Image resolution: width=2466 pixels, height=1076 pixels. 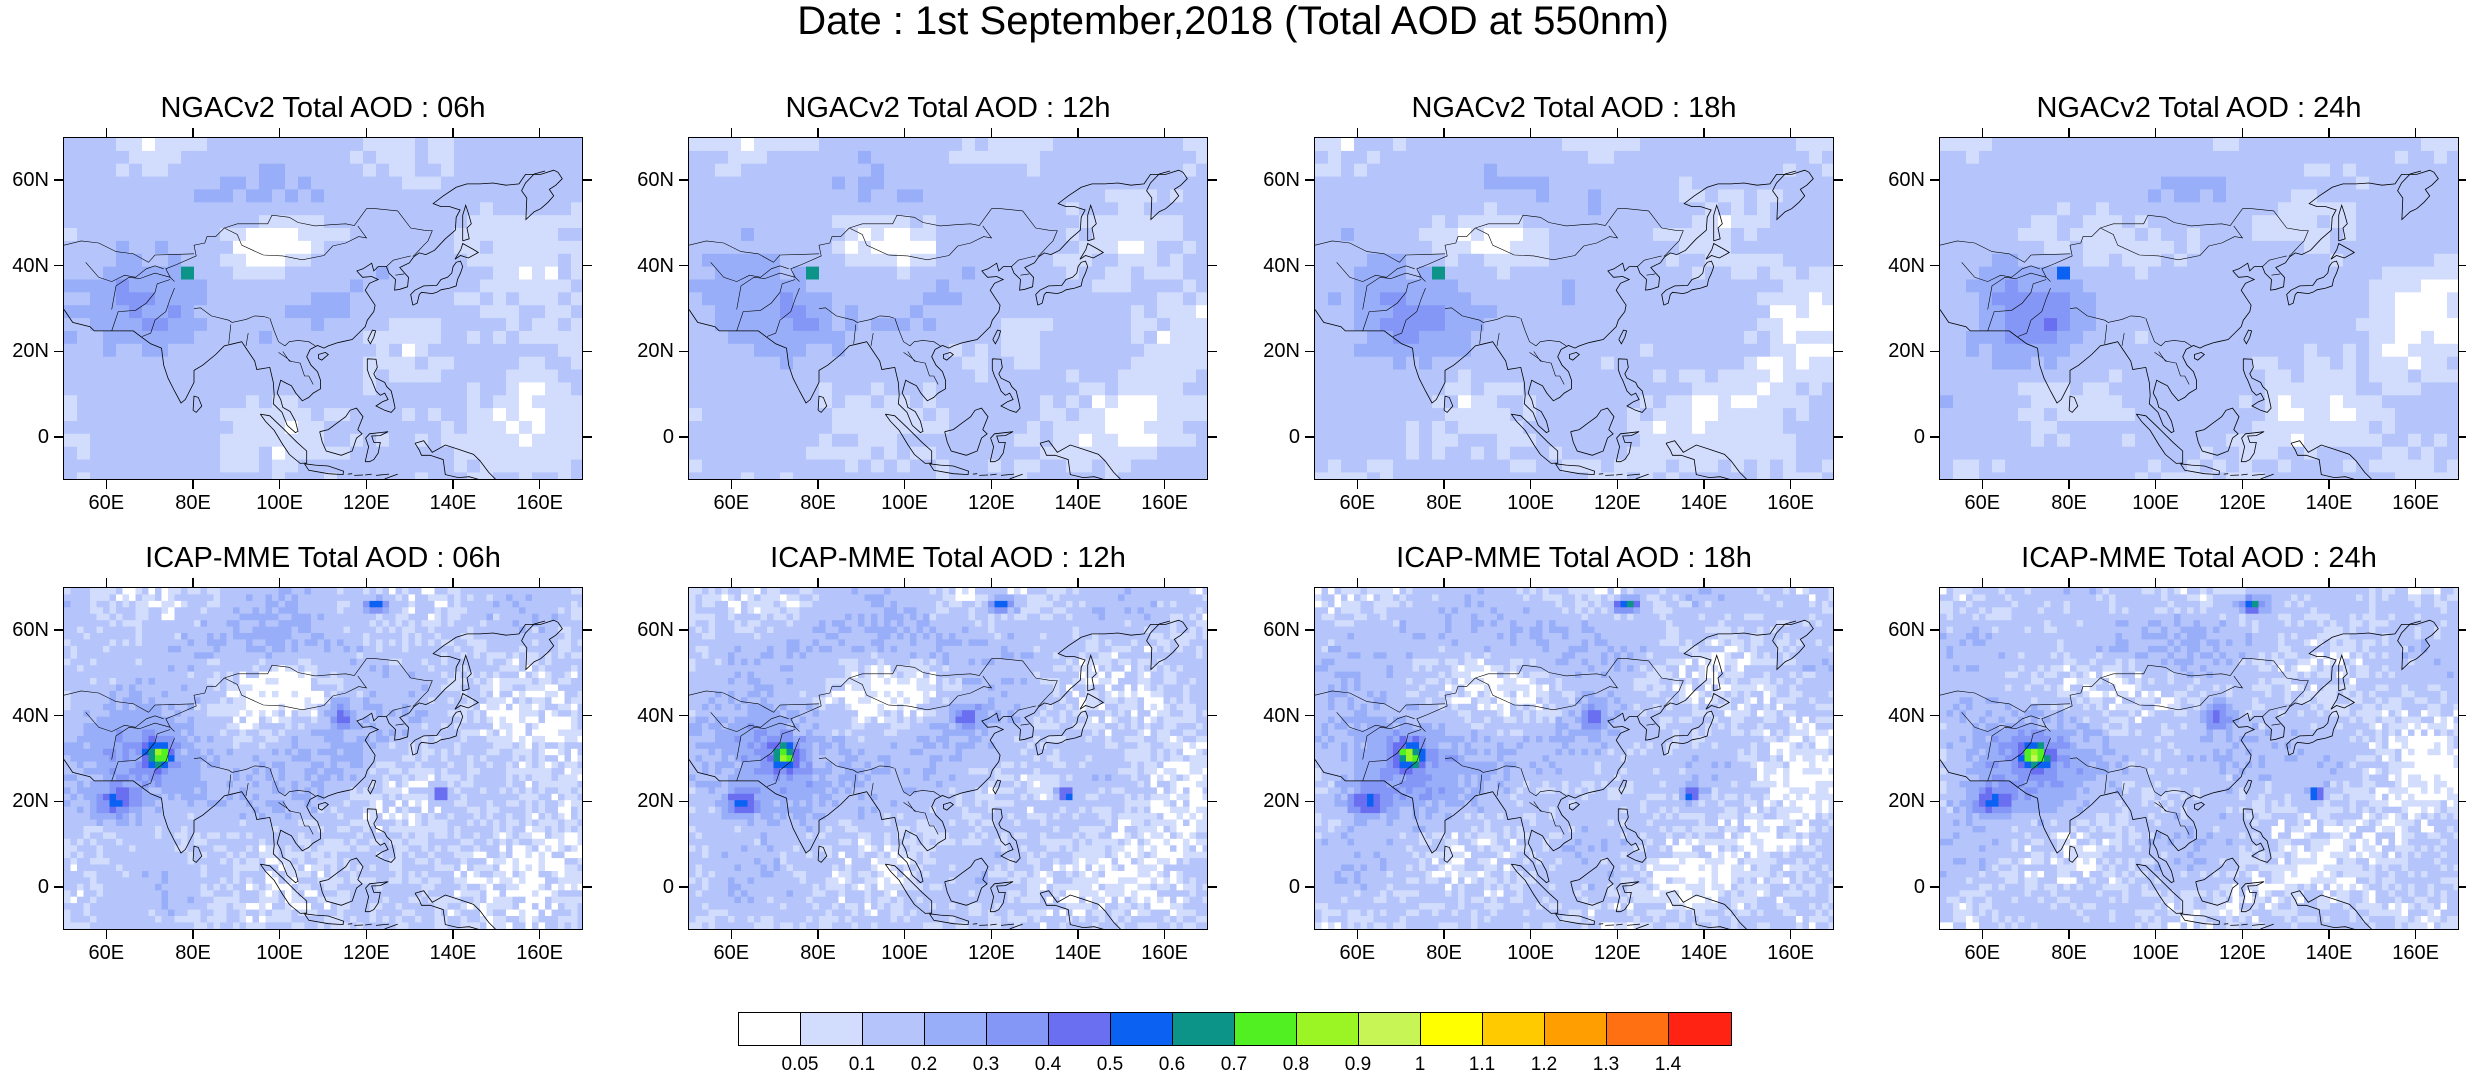 I want to click on lat-tick-label: 60N, so click(x=1897, y=180).